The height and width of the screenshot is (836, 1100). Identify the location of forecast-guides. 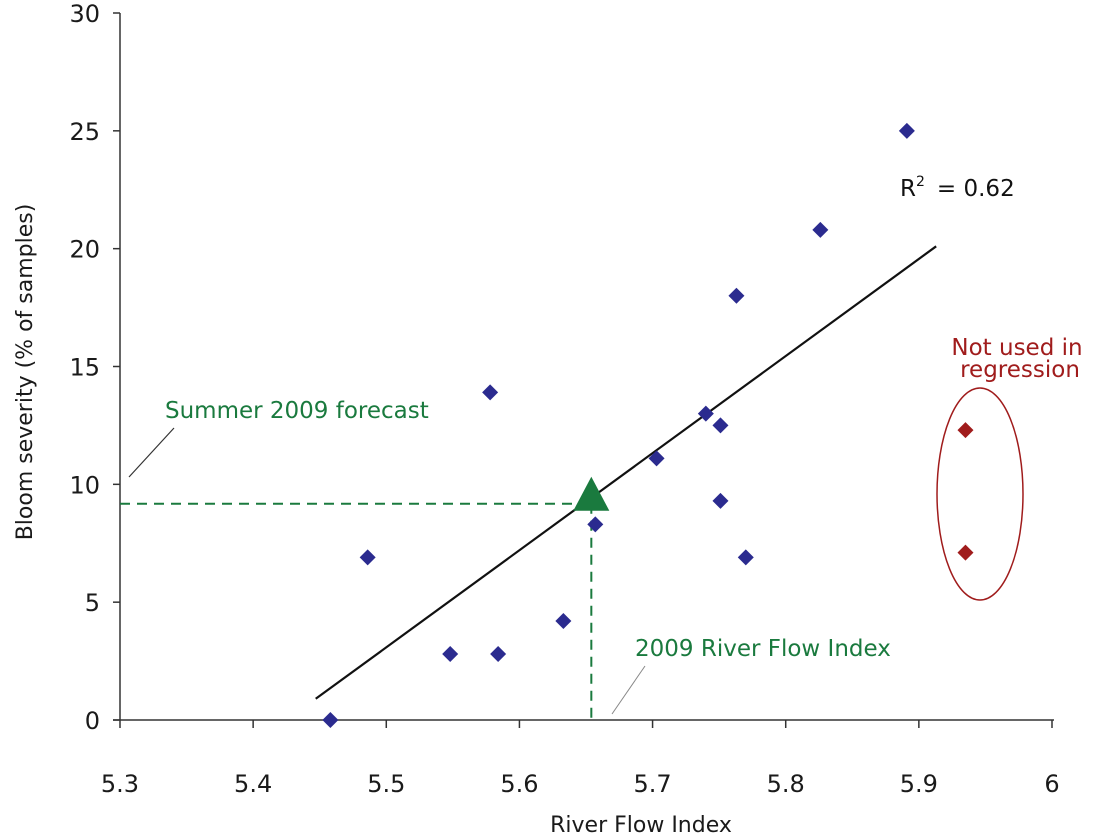
(356, 611).